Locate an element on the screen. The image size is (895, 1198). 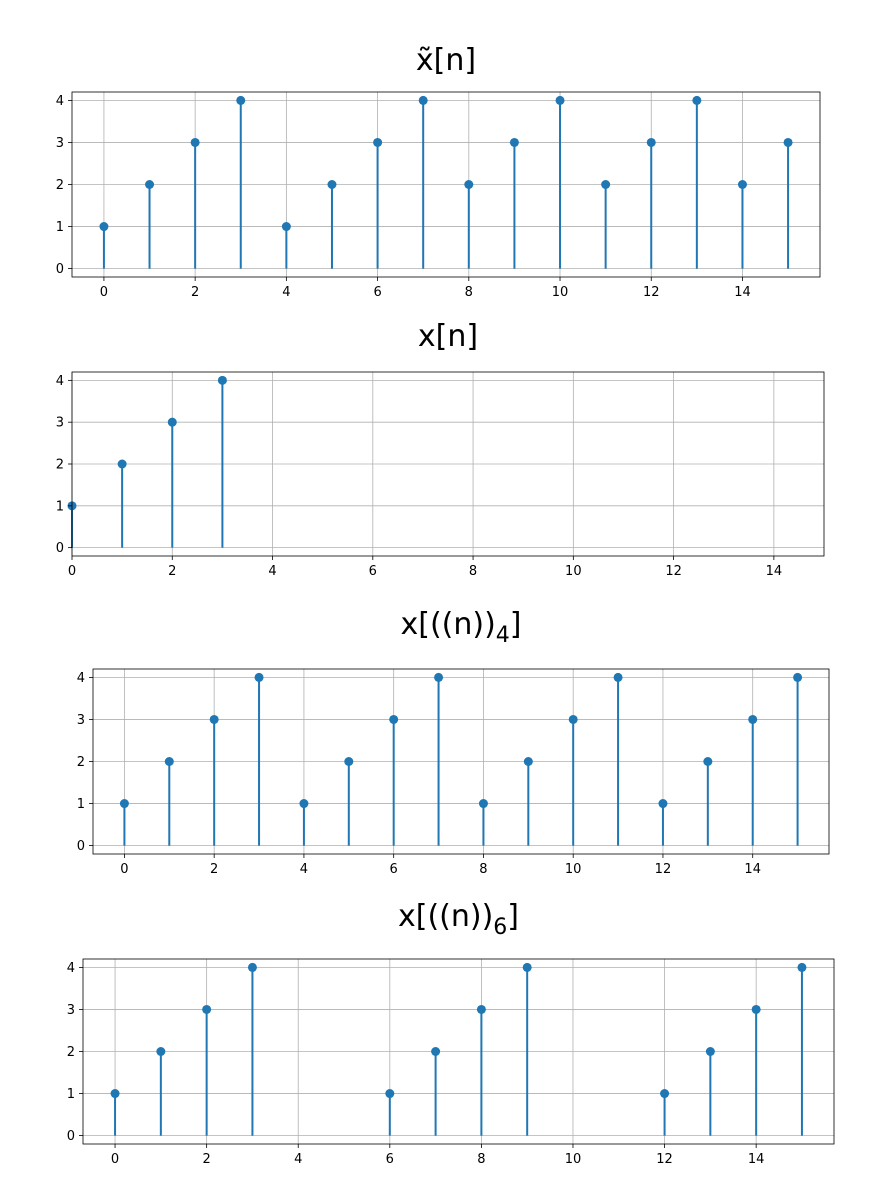
chart-title: x[n] is located at coordinates (448, 336).